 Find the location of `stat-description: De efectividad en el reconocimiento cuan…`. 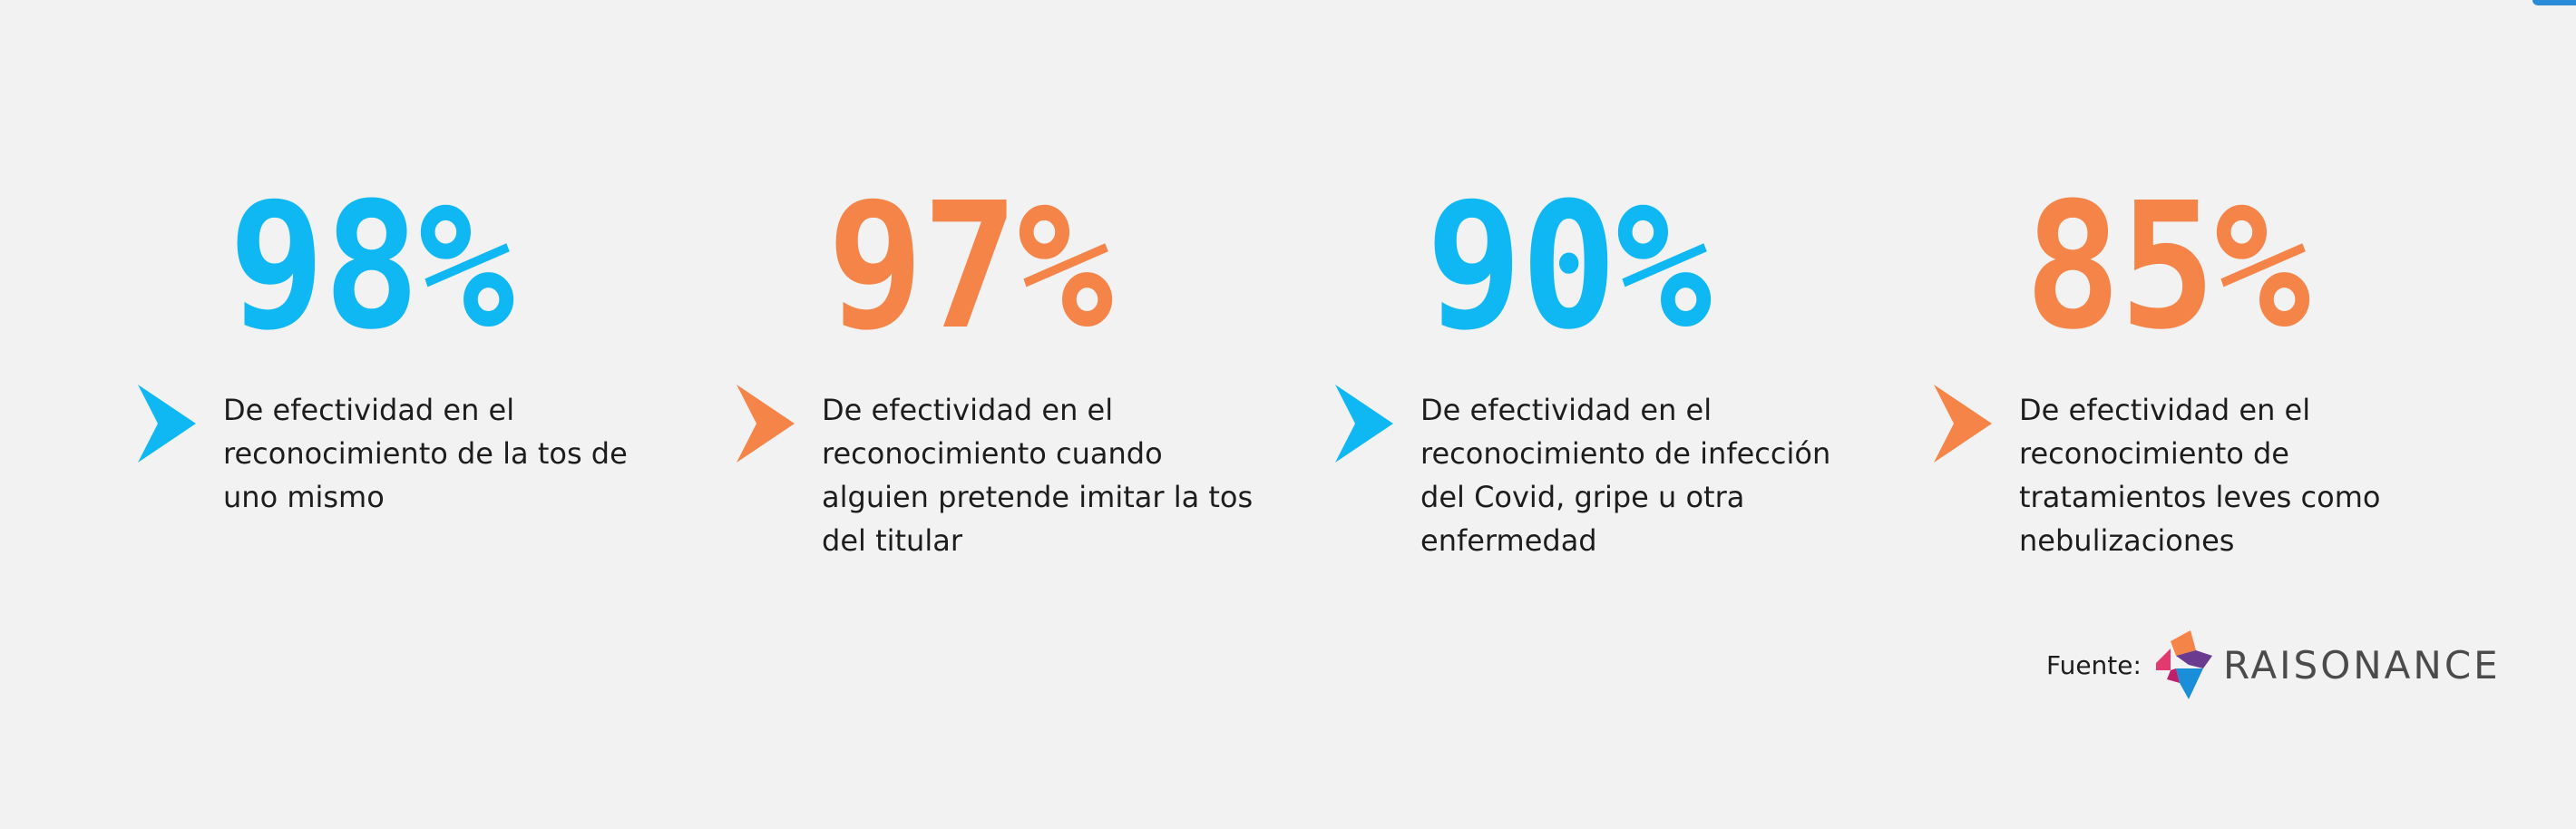

stat-description: De efectividad en el reconocimiento cuan… is located at coordinates (1038, 475).